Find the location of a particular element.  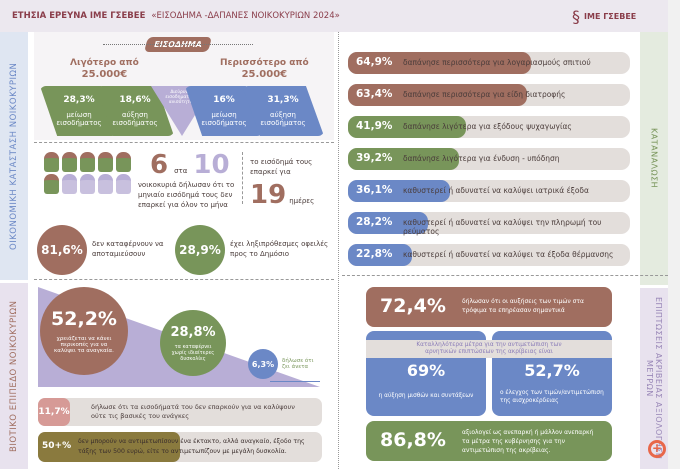

more-label: Περισσότερο από 25.000€ is located at coordinates (264, 69).